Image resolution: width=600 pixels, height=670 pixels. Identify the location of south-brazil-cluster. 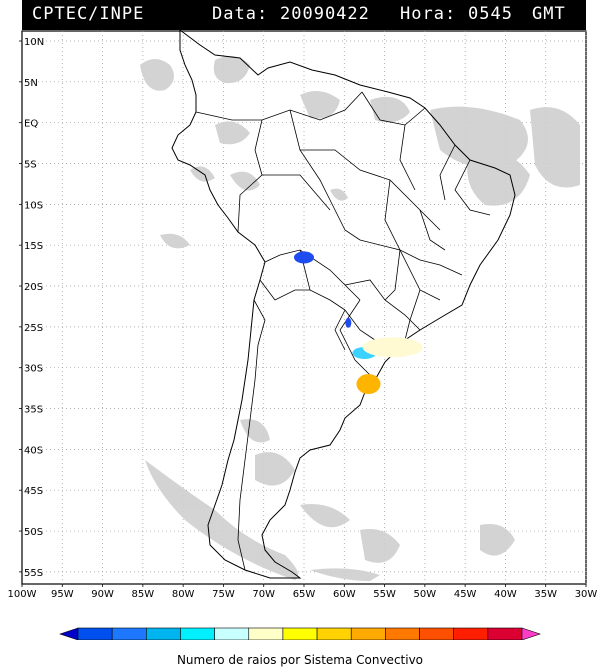
(392, 347).